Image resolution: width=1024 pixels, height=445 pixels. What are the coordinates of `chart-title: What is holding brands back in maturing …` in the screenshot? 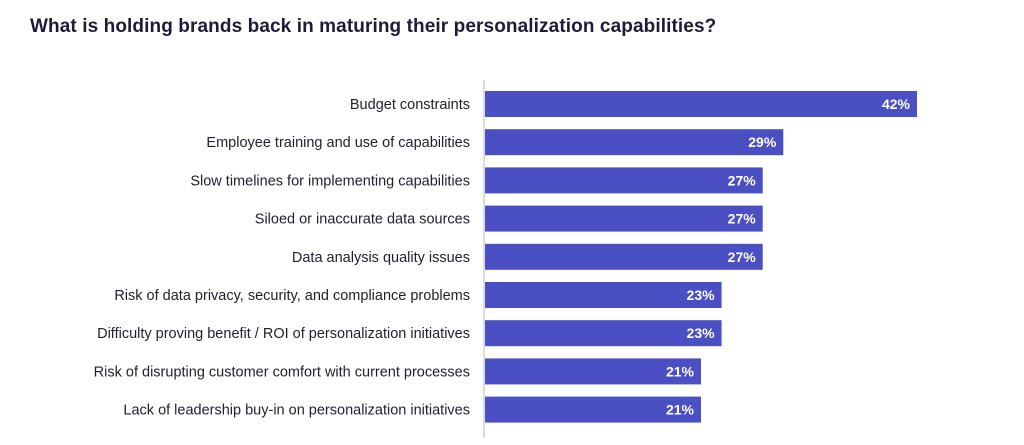 It's located at (373, 26).